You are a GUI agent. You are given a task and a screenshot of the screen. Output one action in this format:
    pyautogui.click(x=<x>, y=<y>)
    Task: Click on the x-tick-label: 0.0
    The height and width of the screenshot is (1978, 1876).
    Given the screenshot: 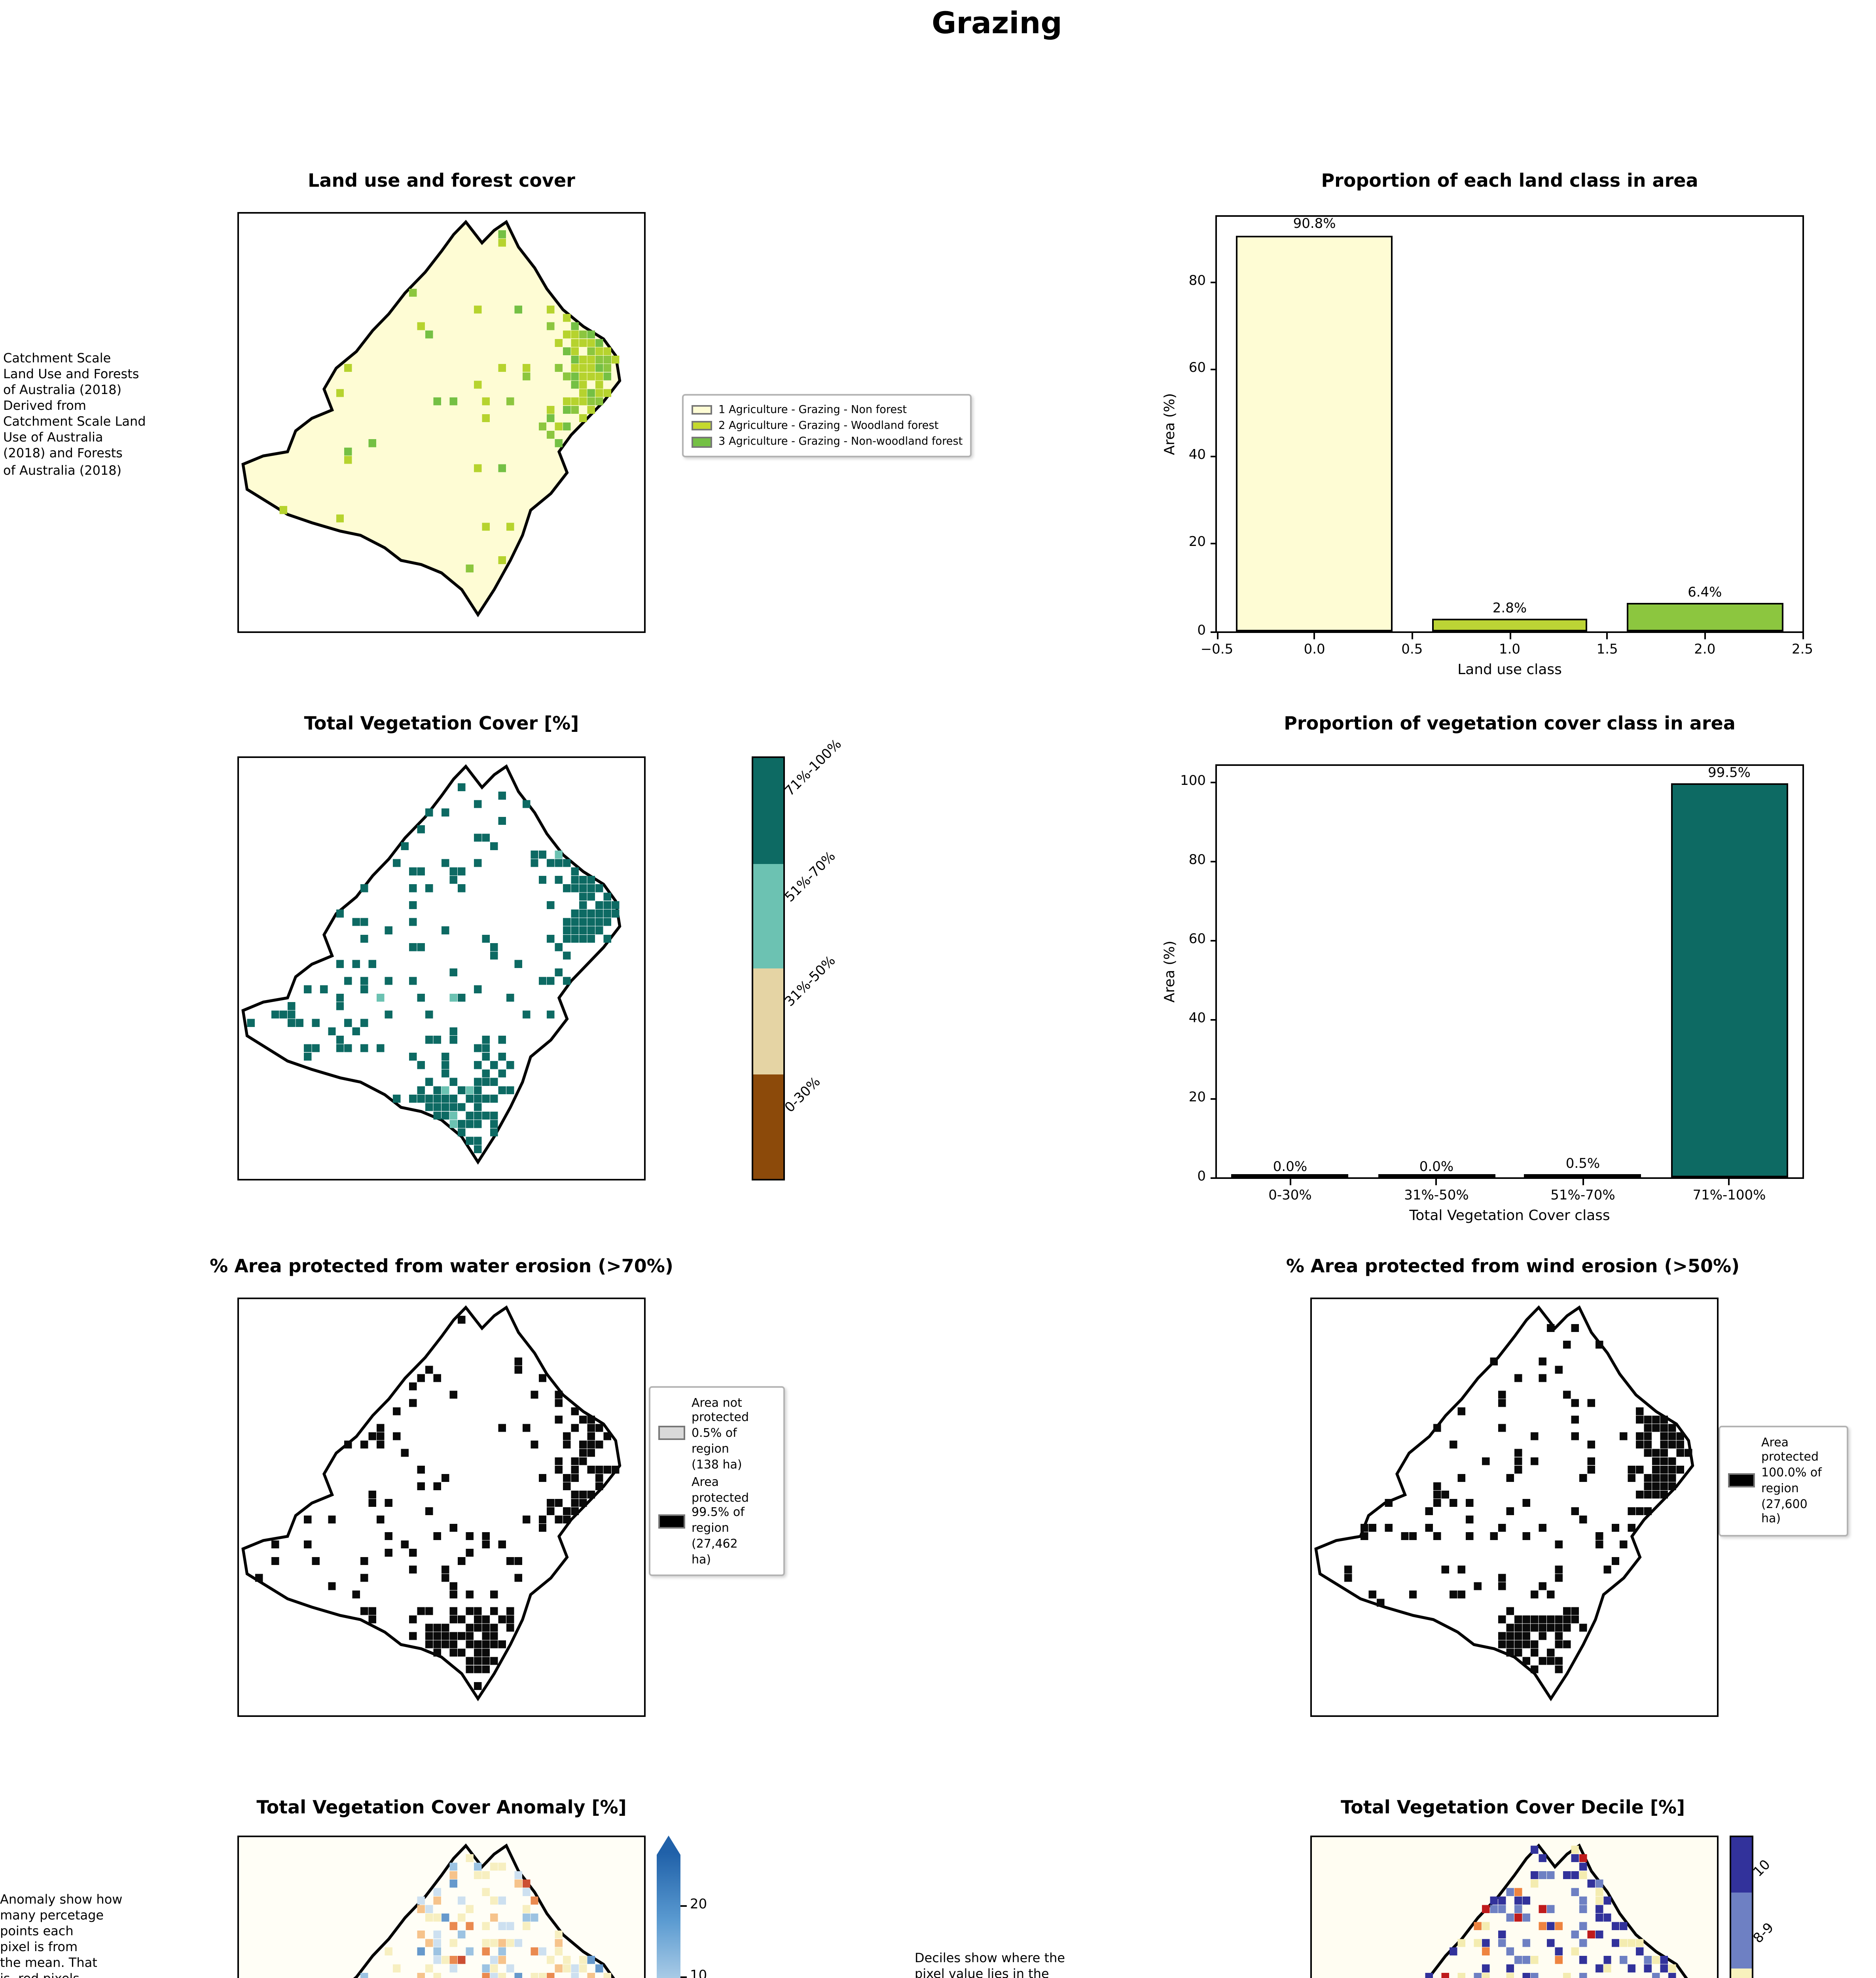 What is the action you would take?
    pyautogui.click(x=1314, y=650)
    